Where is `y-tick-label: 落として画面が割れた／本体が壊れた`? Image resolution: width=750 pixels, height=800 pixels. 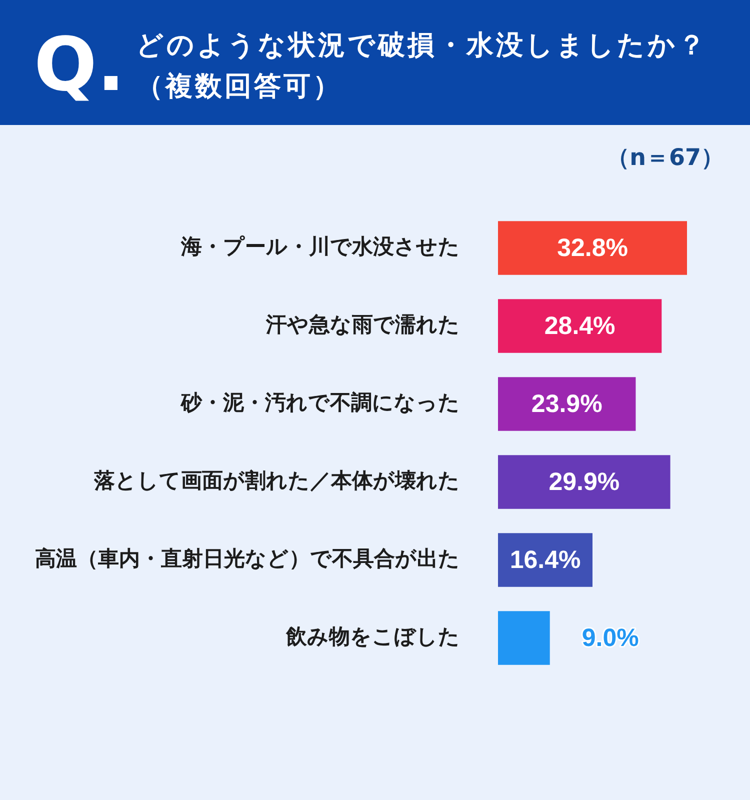 y-tick-label: 落として画面が割れた／本体が壊れた is located at coordinates (276, 480).